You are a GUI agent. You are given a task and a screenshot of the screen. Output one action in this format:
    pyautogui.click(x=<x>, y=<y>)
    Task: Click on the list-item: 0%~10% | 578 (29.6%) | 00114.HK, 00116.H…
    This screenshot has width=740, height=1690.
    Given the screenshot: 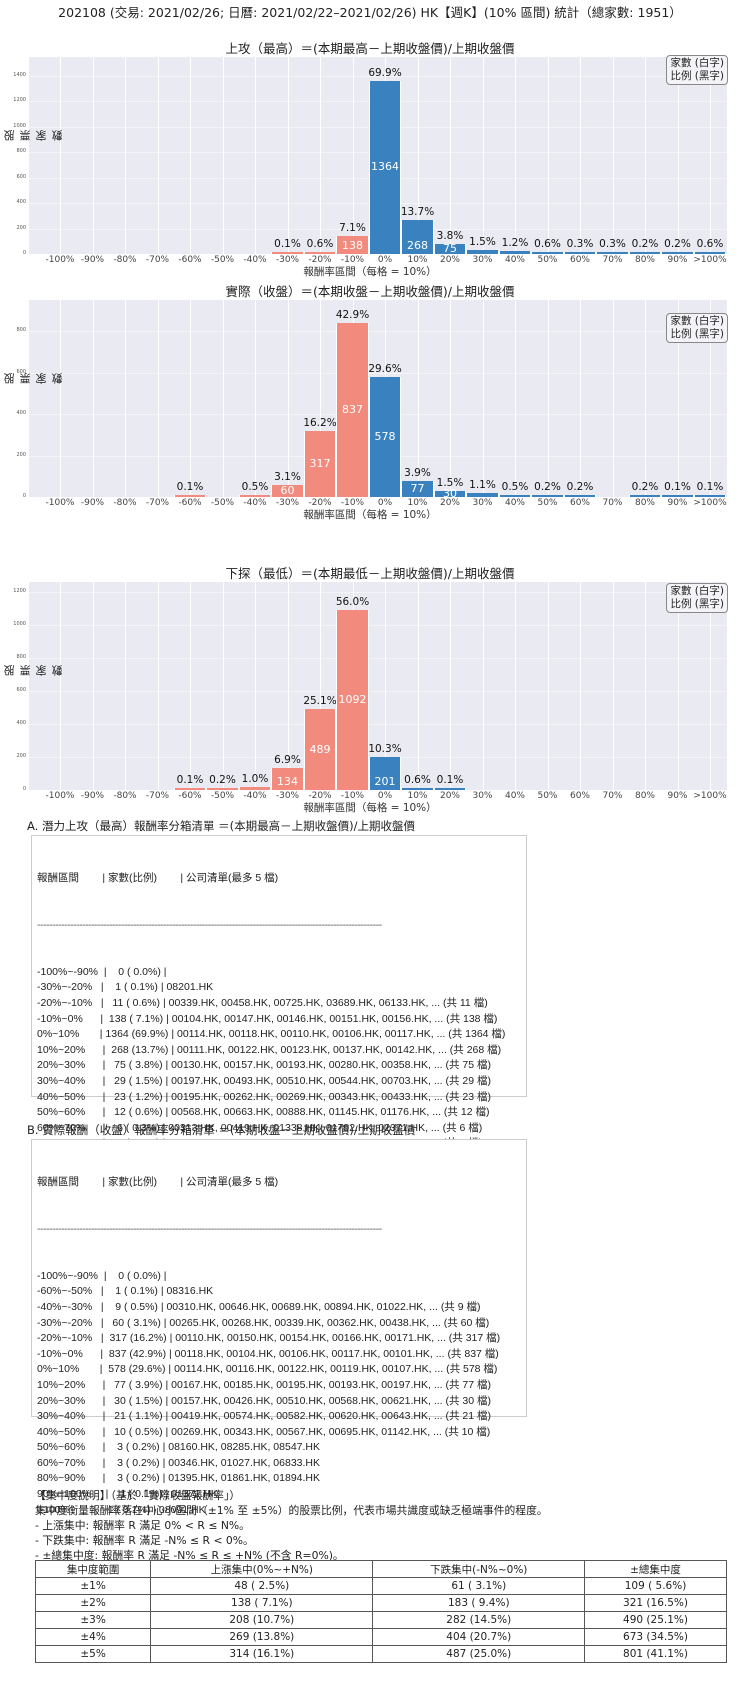 What is the action you would take?
    pyautogui.click(x=267, y=1369)
    